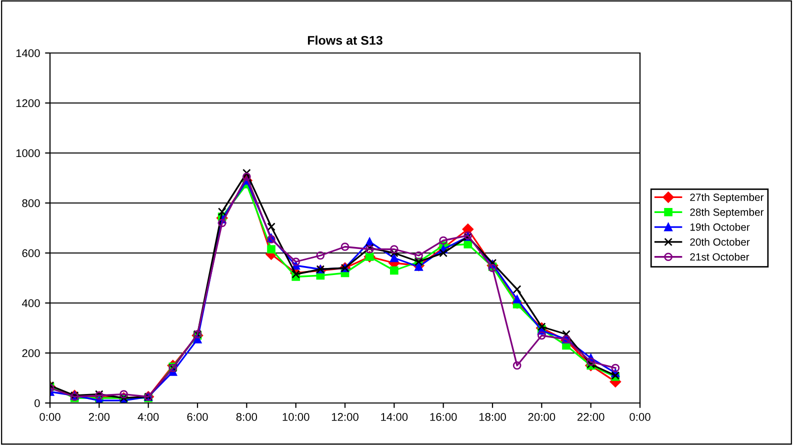  What do you see at coordinates (296, 417) in the screenshot?
I see `x-tick-label: 10:00` at bounding box center [296, 417].